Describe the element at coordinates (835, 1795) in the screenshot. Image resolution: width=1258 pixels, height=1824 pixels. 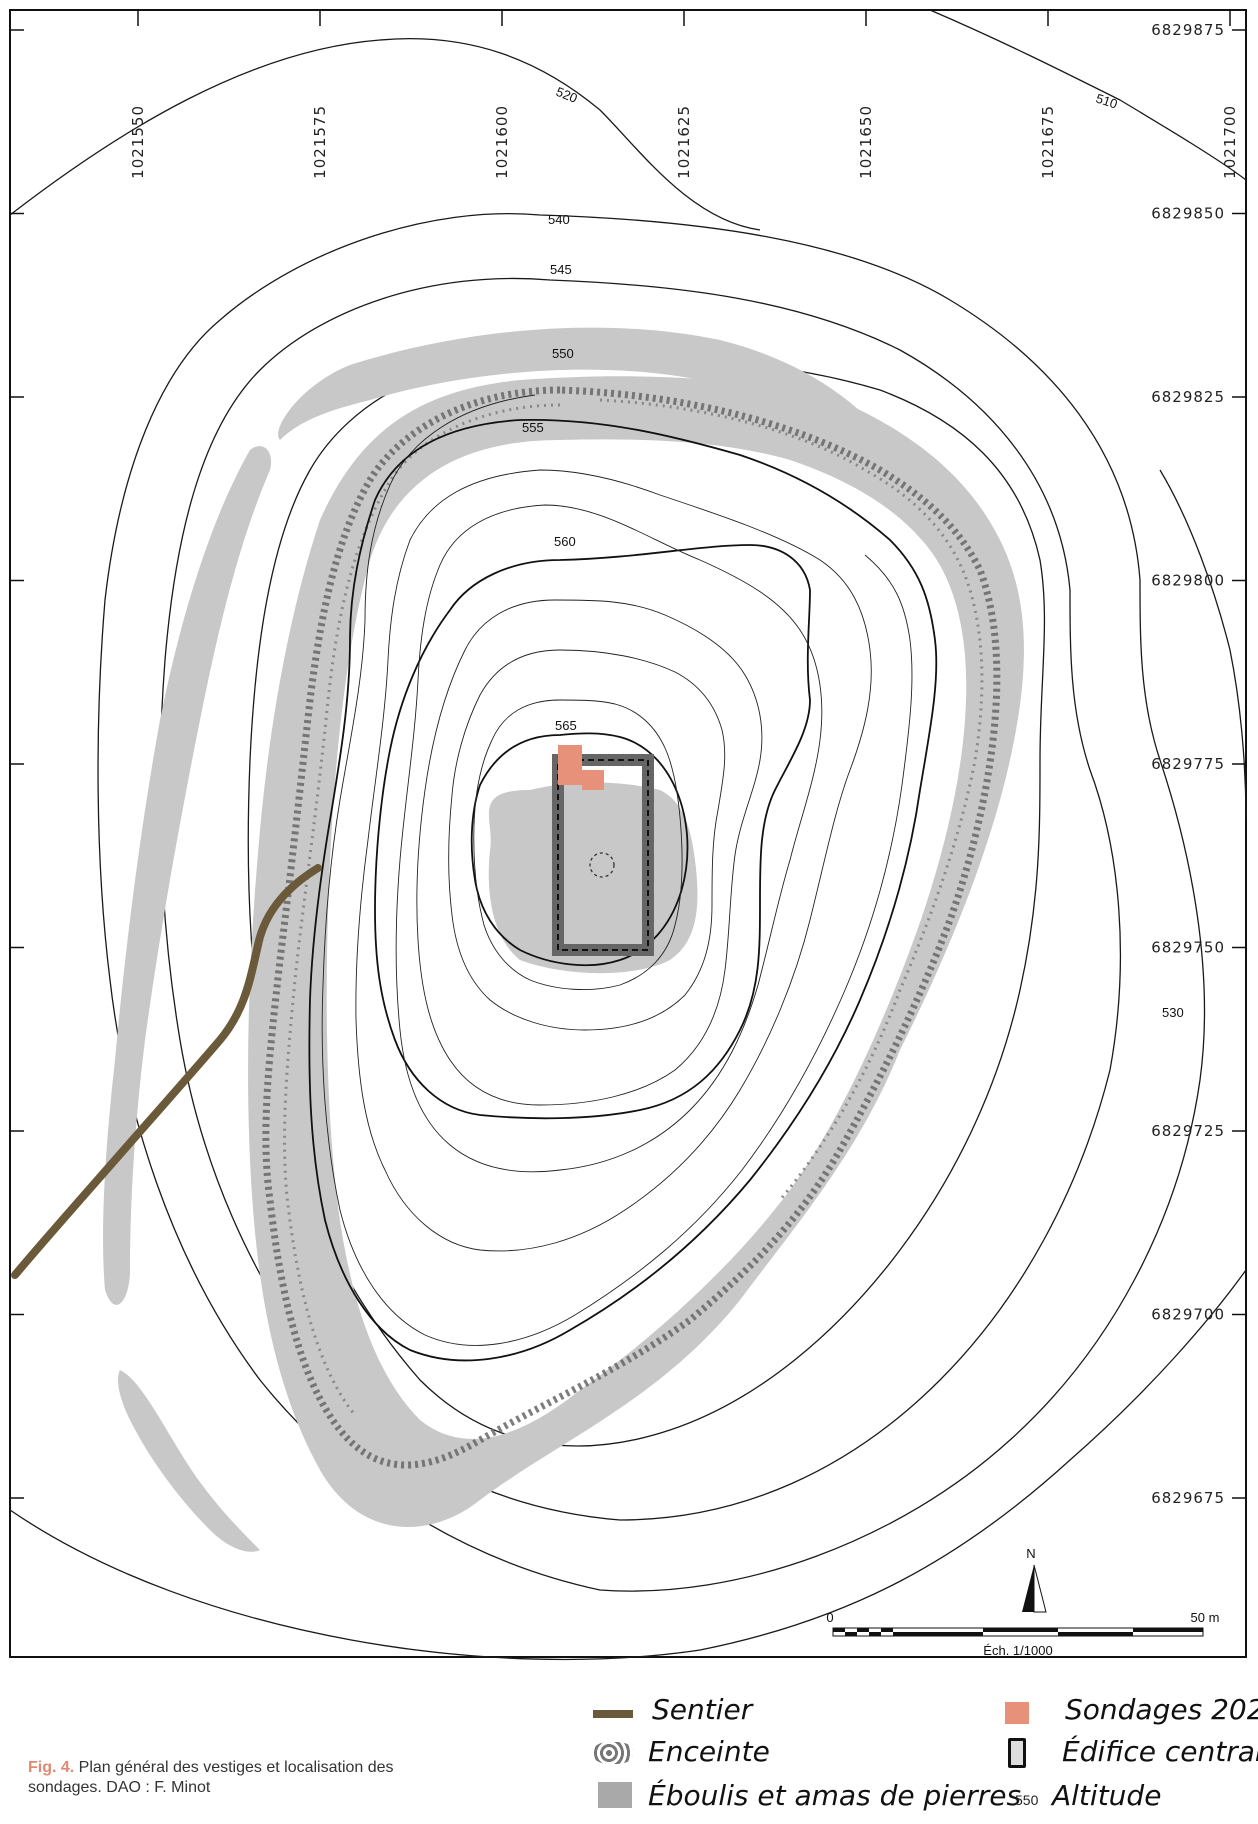
I see `legend-eboulis-label: Éboulis et amas de pierres` at that location.